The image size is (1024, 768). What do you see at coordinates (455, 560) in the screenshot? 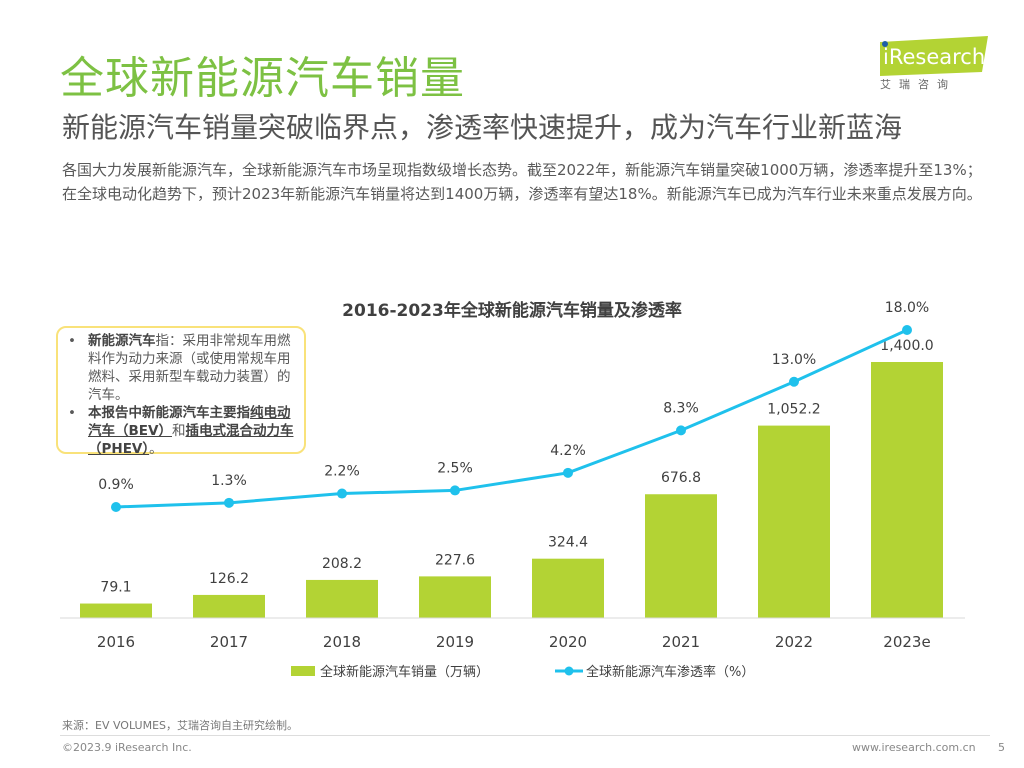
I see `bar-value-label: 227.6` at bounding box center [455, 560].